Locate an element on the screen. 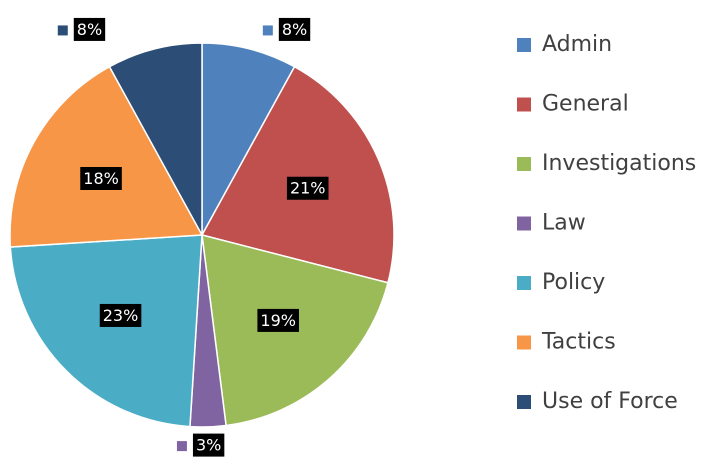 This screenshot has height=467, width=724. legend-label: Admin is located at coordinates (577, 44).